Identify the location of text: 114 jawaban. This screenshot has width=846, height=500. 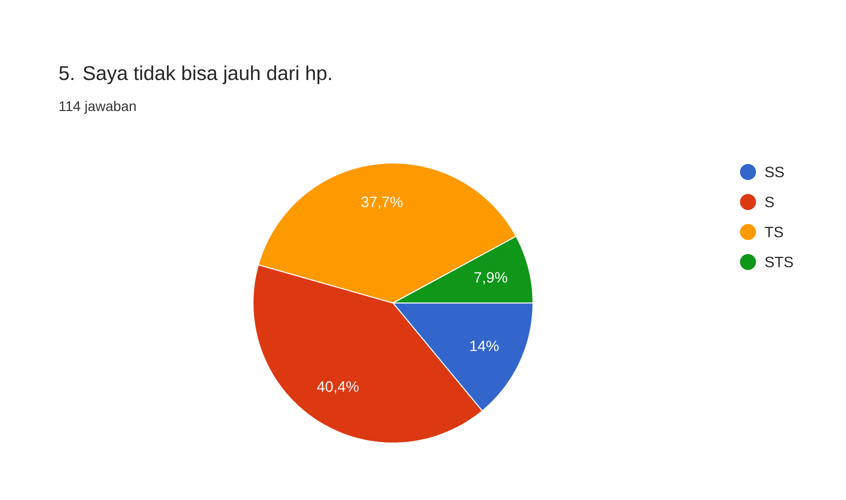
(98, 107).